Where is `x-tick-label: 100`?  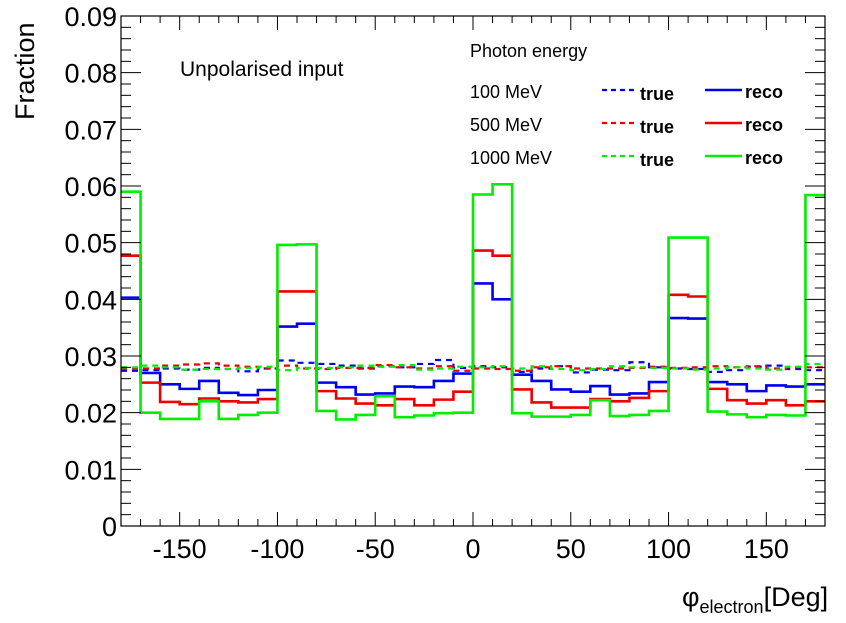 x-tick-label: 100 is located at coordinates (668, 549).